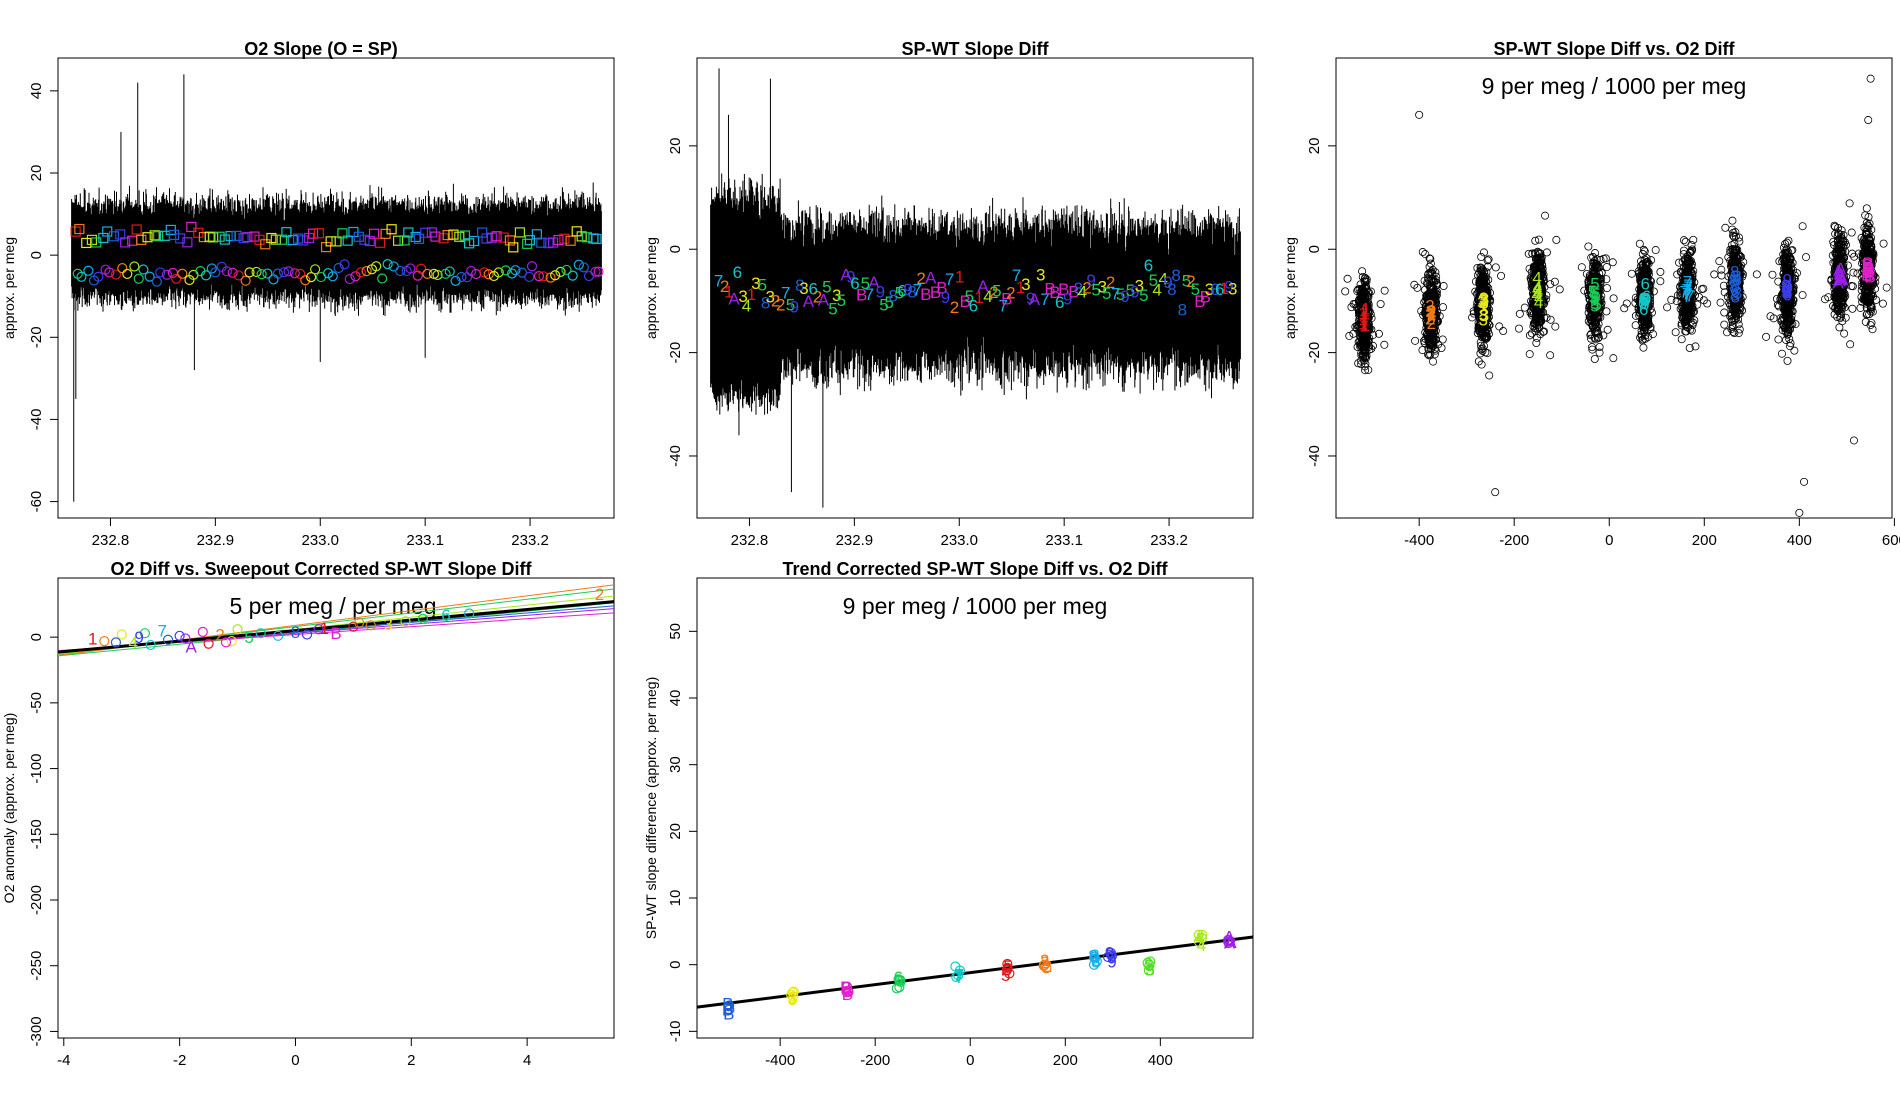 The width and height of the screenshot is (1900, 1100). I want to click on x-tick-label: 232.9, so click(216, 540).